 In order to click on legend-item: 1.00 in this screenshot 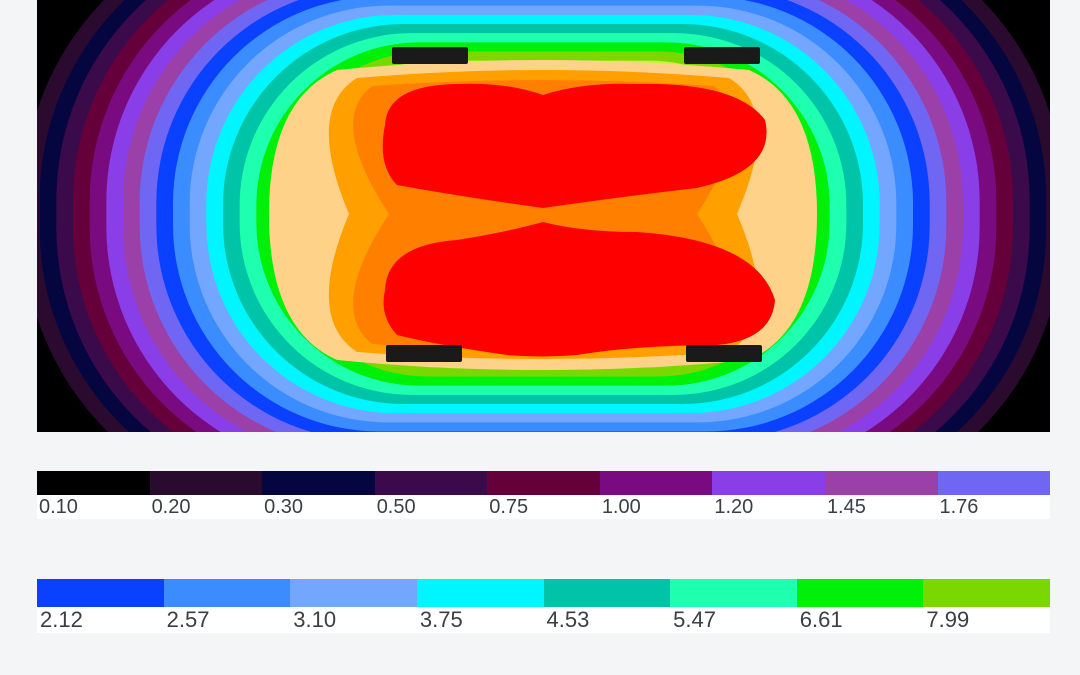, I will do `click(656, 495)`.